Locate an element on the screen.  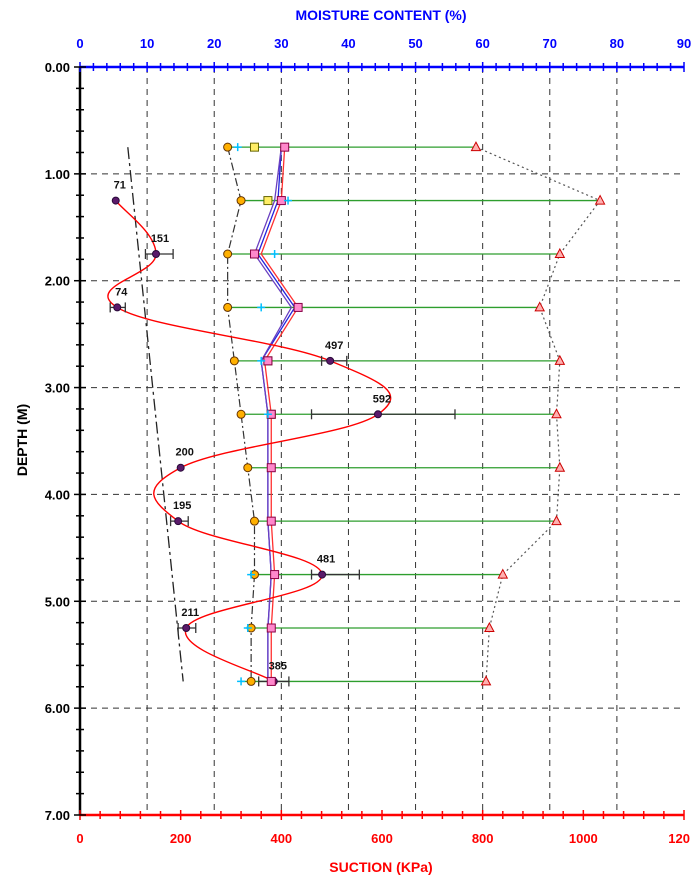
left-tick-label: 1.00 is located at coordinates (57, 174).